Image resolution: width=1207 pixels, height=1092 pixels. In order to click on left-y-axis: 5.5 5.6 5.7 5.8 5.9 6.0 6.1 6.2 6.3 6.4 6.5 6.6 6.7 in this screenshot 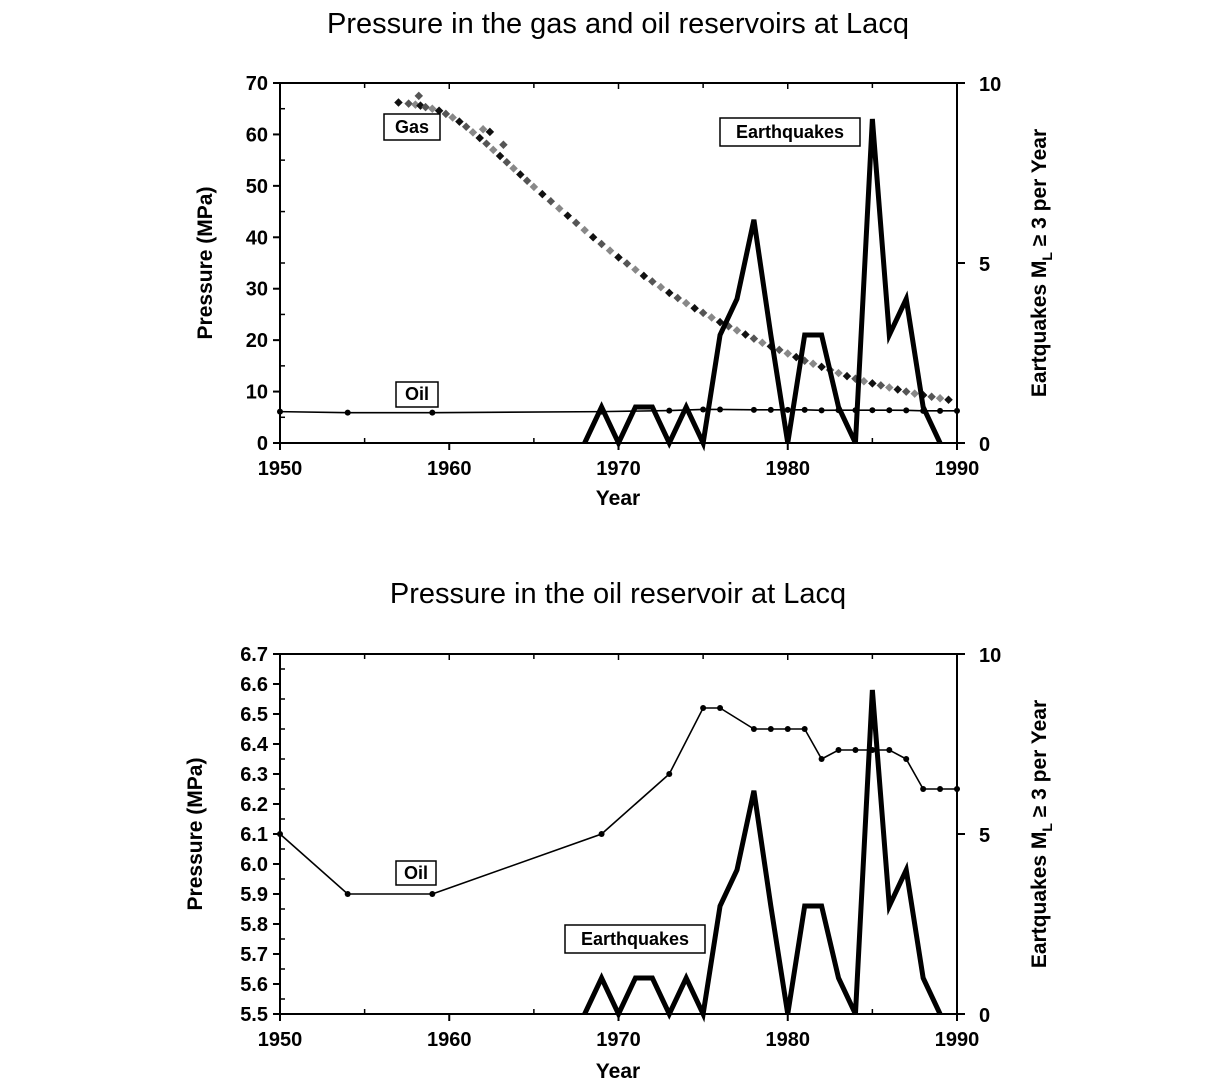, I will do `click(262, 835)`.